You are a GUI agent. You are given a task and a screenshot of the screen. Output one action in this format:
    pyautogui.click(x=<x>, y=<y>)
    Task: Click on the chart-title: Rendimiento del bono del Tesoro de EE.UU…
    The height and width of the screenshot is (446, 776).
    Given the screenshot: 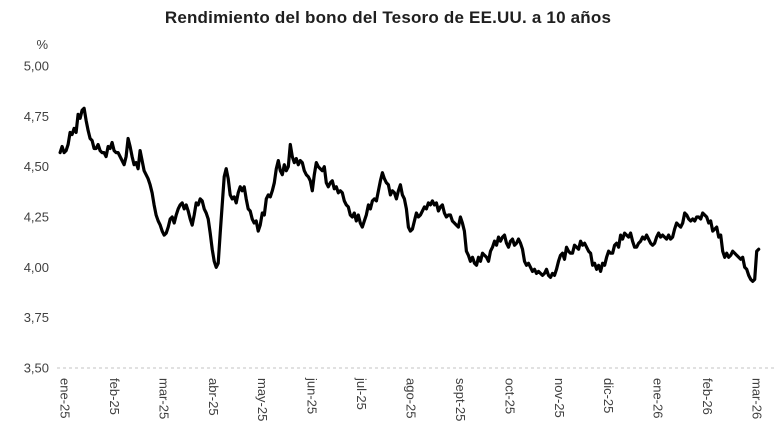 What is the action you would take?
    pyautogui.click(x=388, y=17)
    